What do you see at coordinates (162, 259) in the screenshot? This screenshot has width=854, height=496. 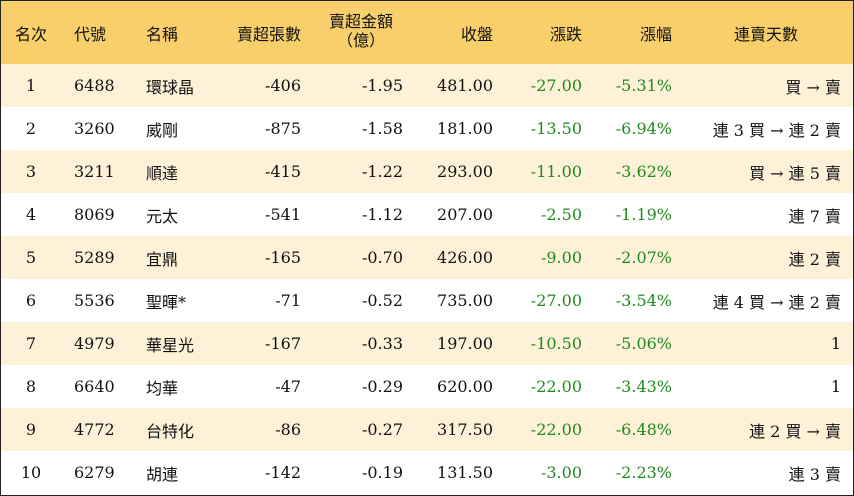 I see `cell-name: 宜鼎` at bounding box center [162, 259].